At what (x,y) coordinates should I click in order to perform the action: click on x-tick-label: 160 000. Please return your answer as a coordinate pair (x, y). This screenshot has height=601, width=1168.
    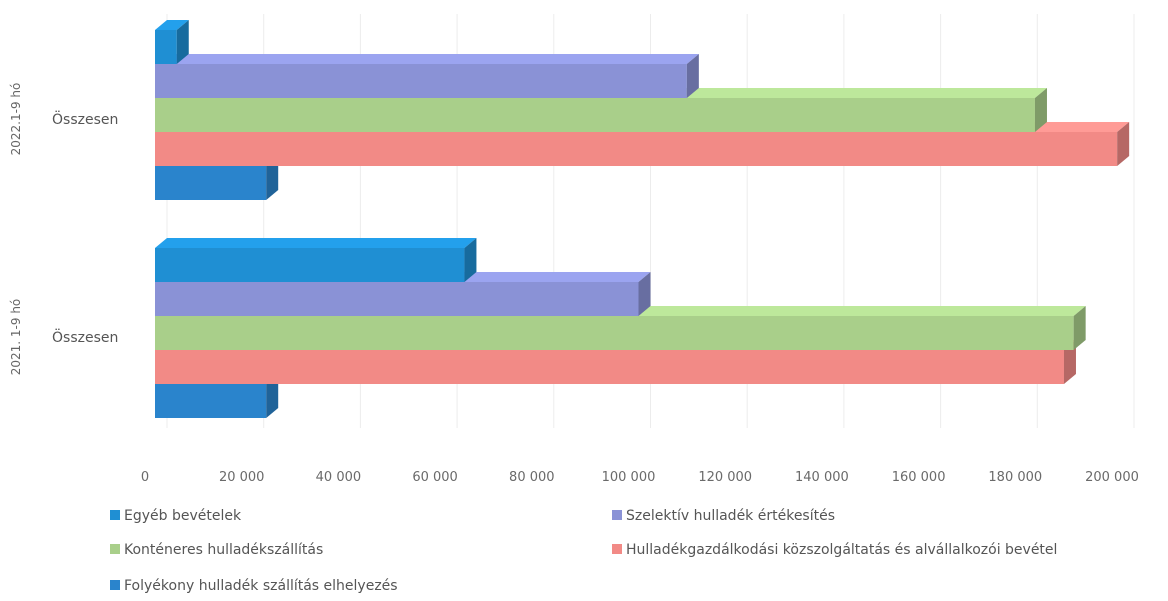
    Looking at the image, I should click on (919, 477).